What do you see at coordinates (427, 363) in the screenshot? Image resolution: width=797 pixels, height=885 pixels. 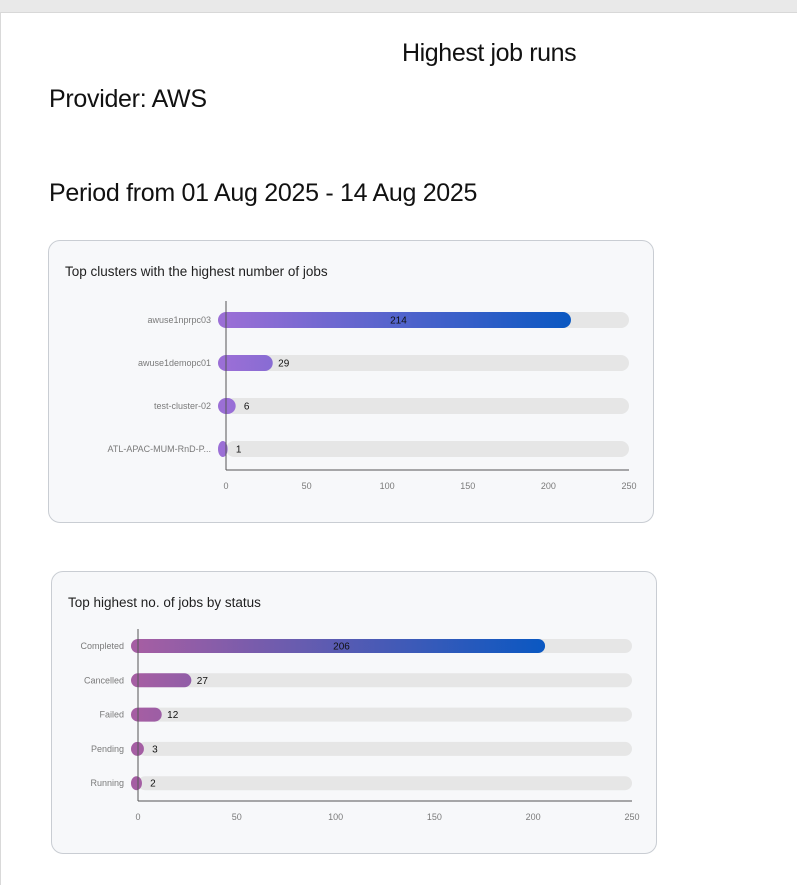 I see `bar-track-awuse1demopc01` at bounding box center [427, 363].